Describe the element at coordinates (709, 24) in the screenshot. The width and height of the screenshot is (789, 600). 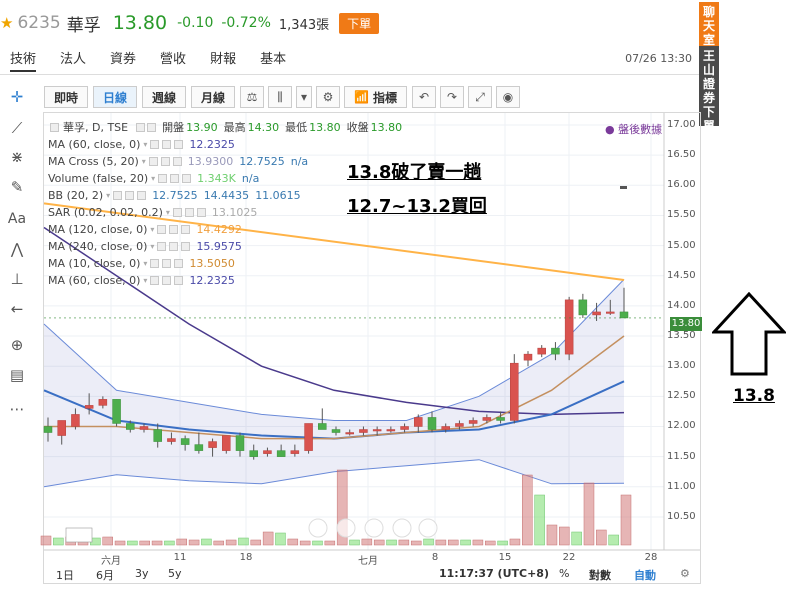
I see `chat-room-tab: 聊天室` at that location.